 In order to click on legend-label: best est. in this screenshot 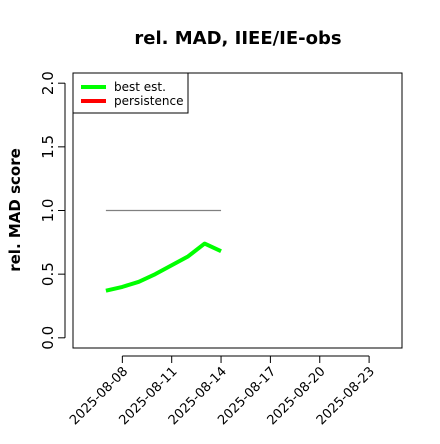, I will do `click(140, 87)`.